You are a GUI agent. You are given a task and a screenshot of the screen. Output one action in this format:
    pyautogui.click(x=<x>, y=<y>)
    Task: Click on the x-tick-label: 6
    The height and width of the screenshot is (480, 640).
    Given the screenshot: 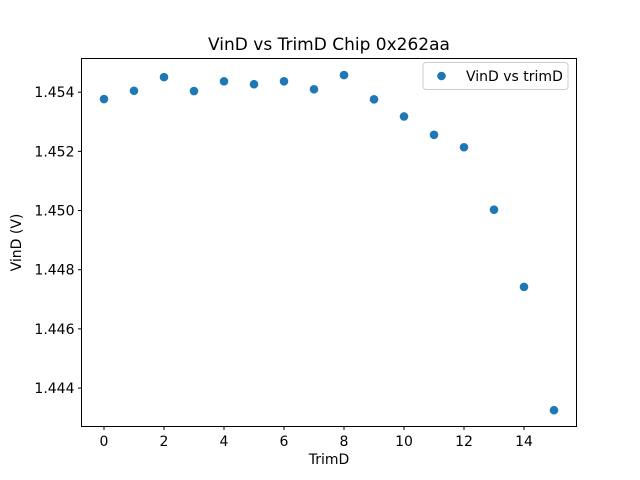 What is the action you would take?
    pyautogui.click(x=284, y=442)
    